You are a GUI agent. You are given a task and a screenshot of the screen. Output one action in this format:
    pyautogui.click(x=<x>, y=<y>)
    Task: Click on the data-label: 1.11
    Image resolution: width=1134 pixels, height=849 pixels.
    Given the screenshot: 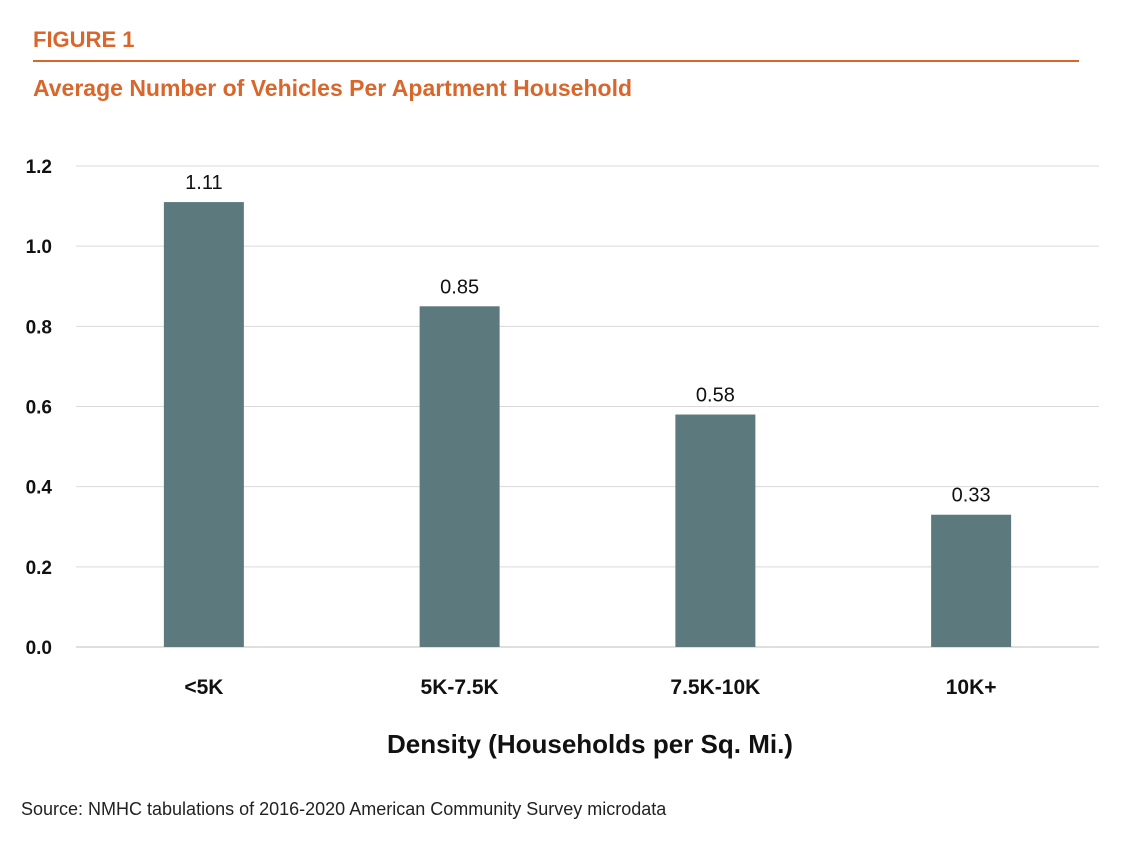 What is the action you would take?
    pyautogui.click(x=203, y=183)
    